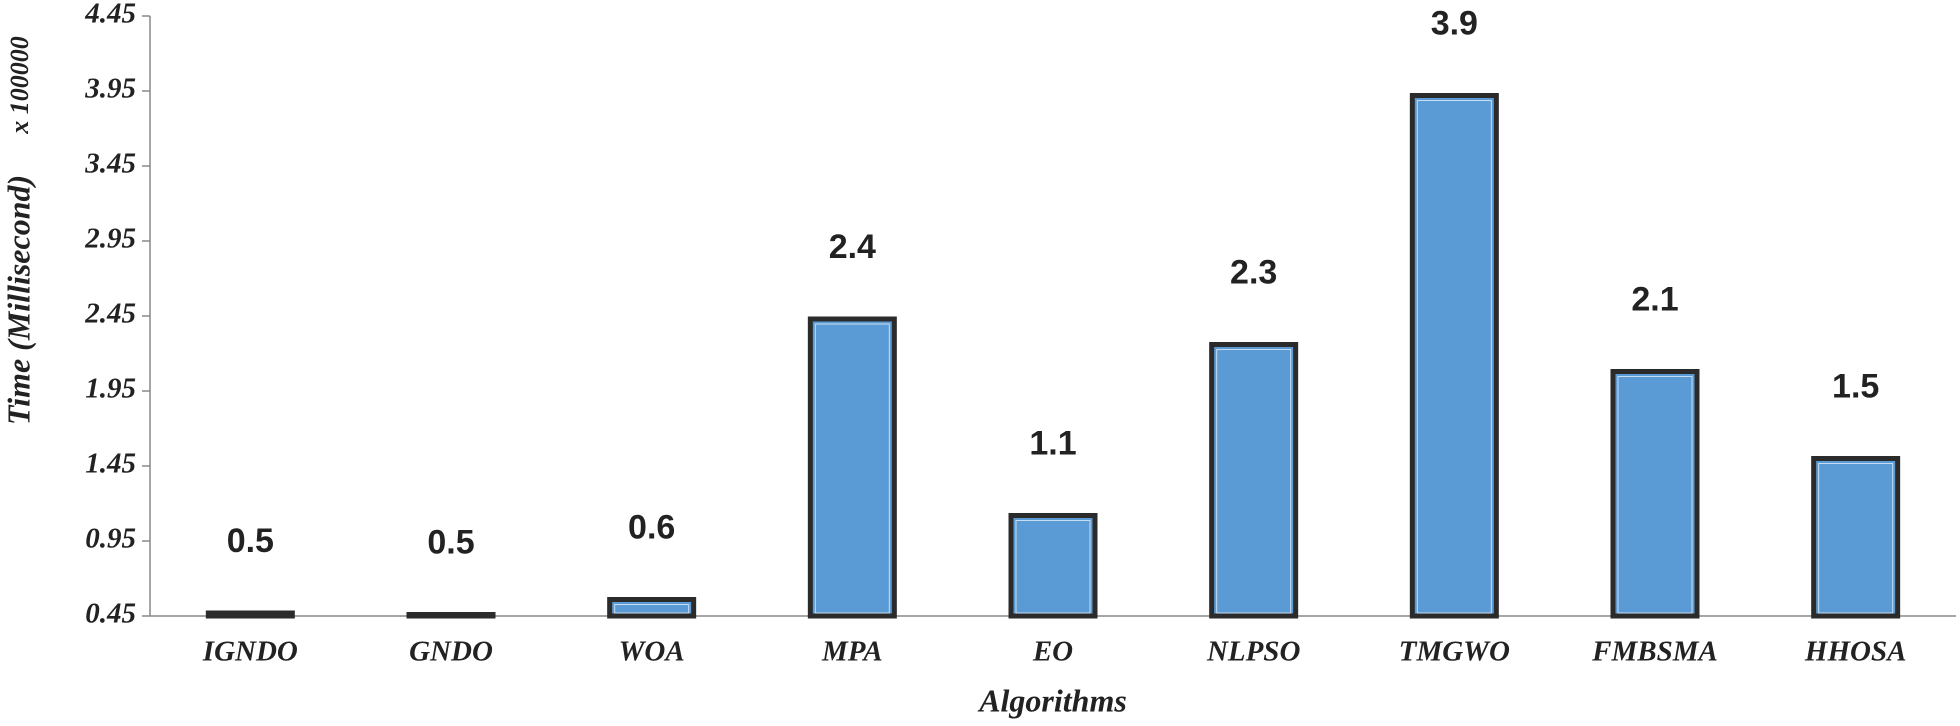 This screenshot has width=1960, height=726. Describe the element at coordinates (18, 300) in the screenshot. I see `y-axis-title: Time (Millisecond)` at that location.